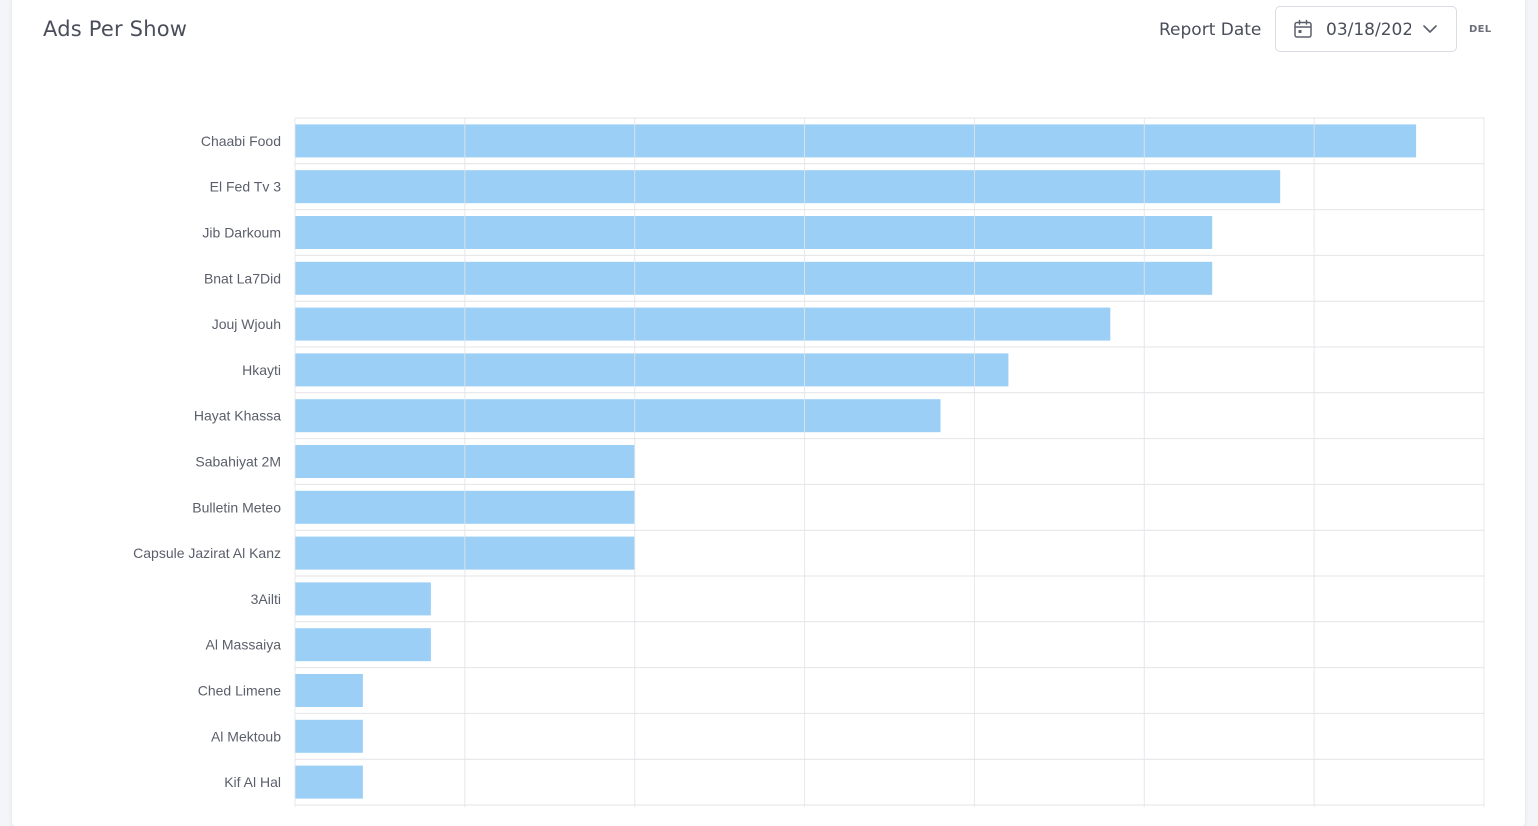  What do you see at coordinates (1210, 30) in the screenshot?
I see `report-date-label: Report Date` at bounding box center [1210, 30].